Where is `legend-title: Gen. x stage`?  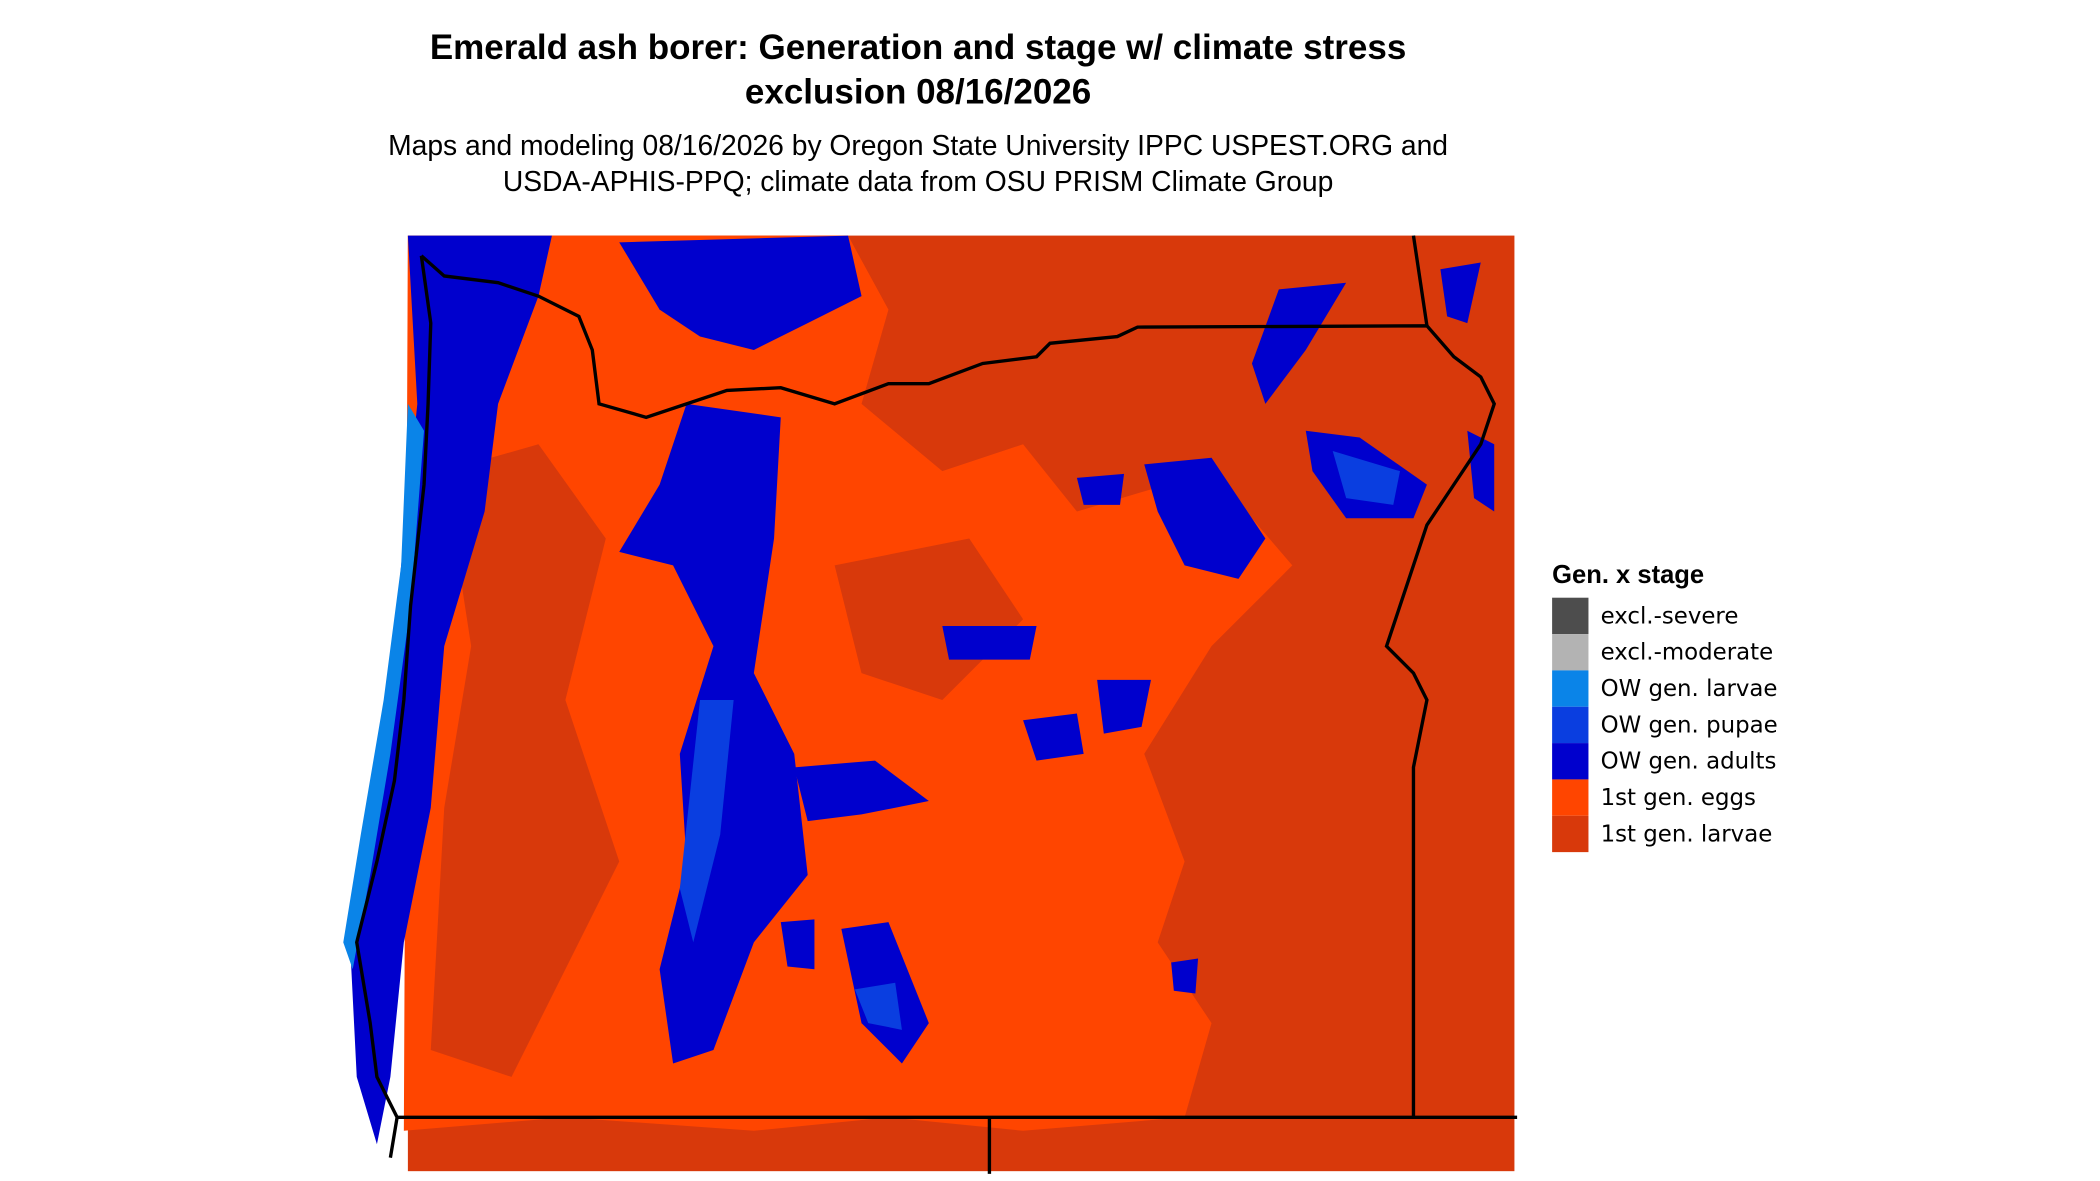 legend-title: Gen. x stage is located at coordinates (1628, 575).